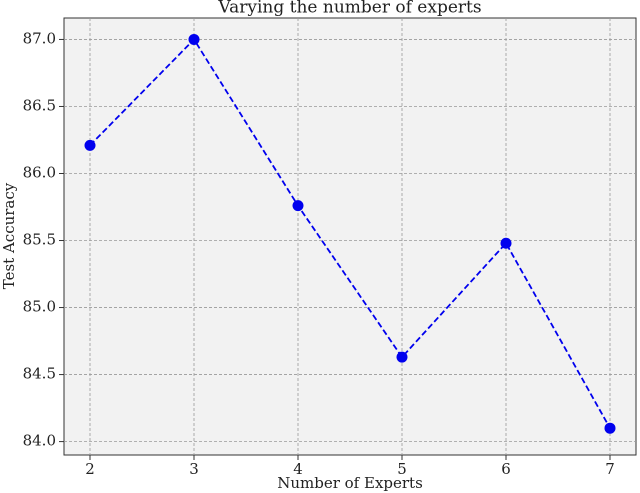 This screenshot has height=493, width=640. Describe the element at coordinates (298, 469) in the screenshot. I see `x-tick-label: 4` at that location.